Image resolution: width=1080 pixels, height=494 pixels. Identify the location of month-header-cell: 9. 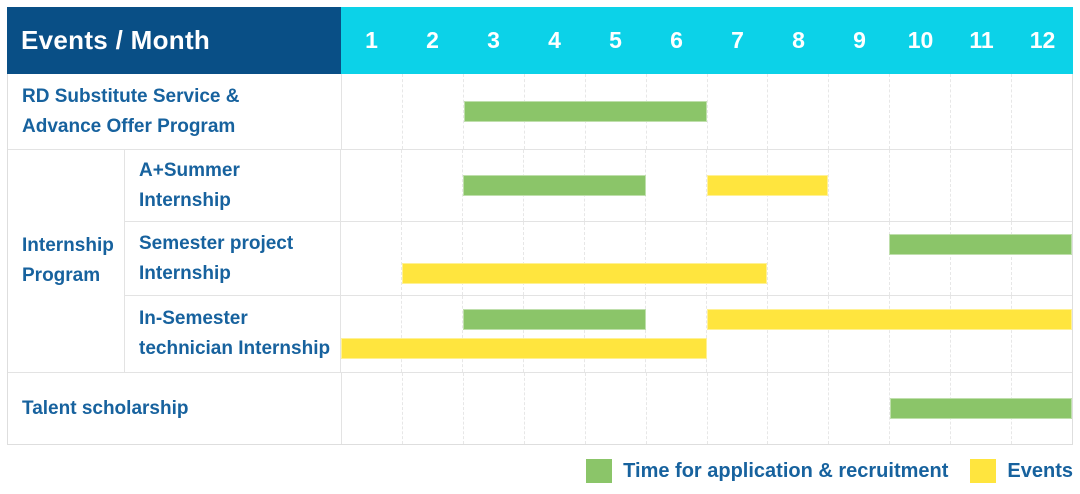
(859, 40).